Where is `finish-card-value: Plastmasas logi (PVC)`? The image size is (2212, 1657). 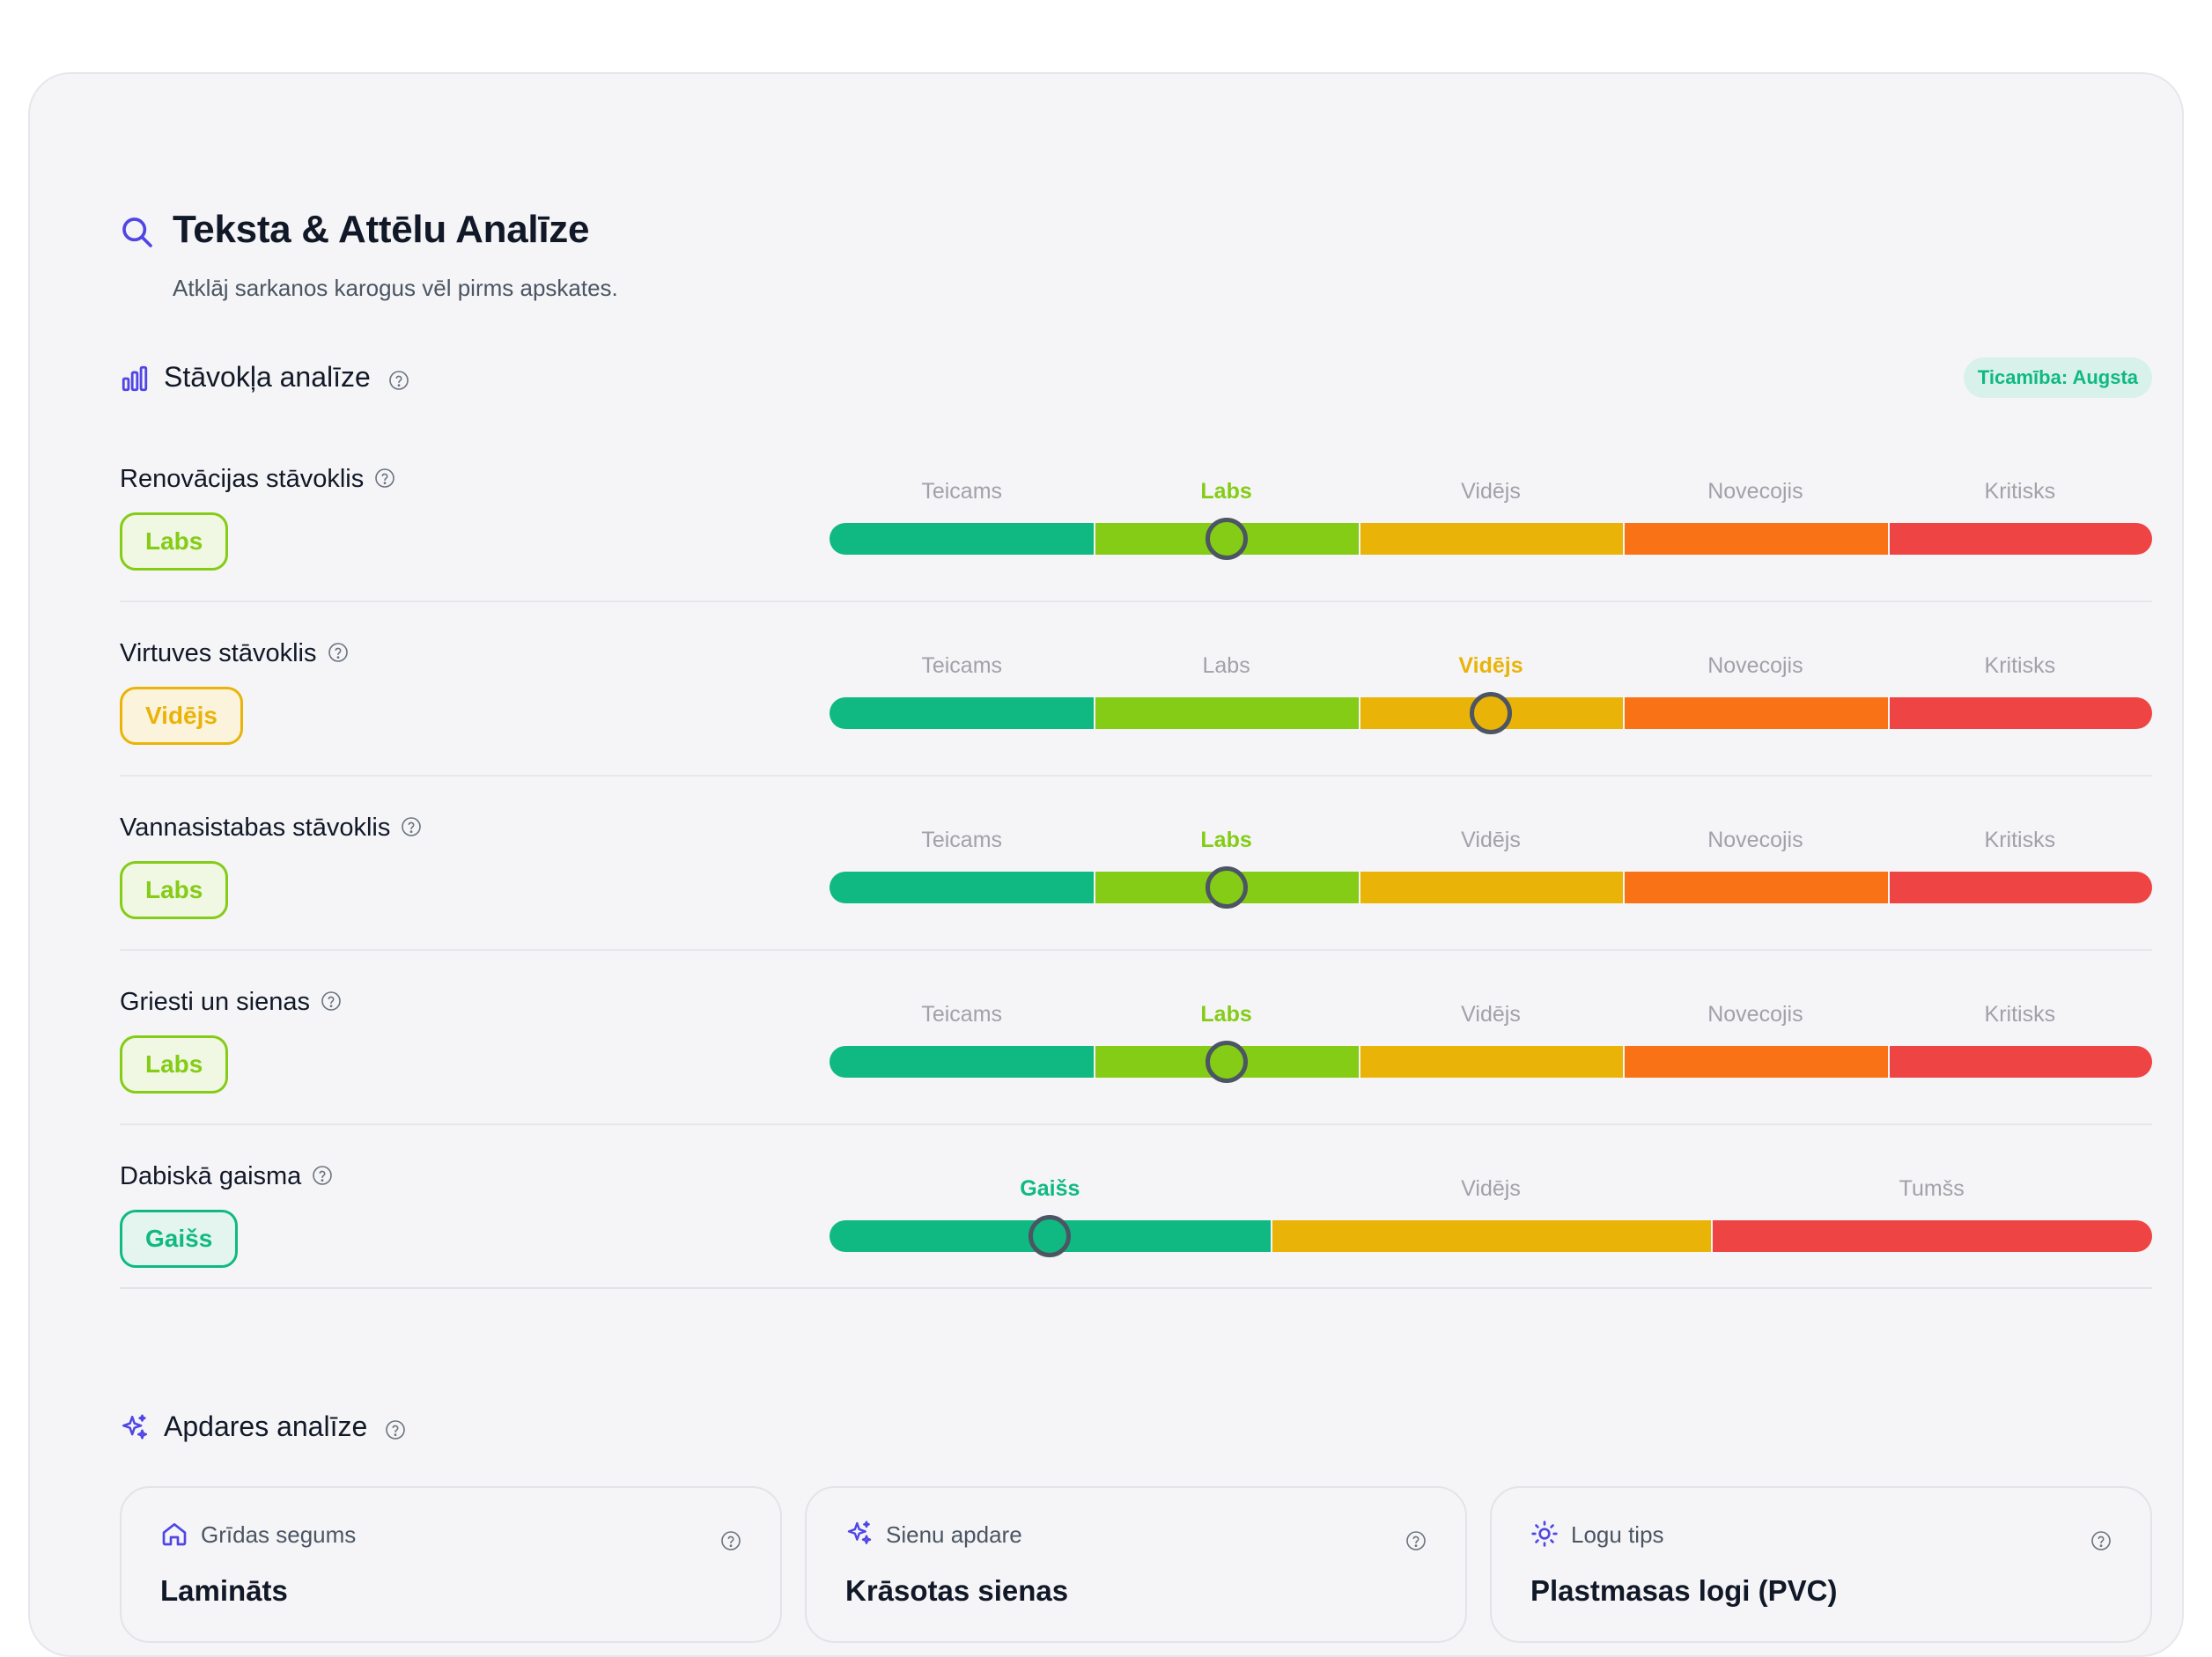 finish-card-value: Plastmasas logi (PVC) is located at coordinates (1684, 1590).